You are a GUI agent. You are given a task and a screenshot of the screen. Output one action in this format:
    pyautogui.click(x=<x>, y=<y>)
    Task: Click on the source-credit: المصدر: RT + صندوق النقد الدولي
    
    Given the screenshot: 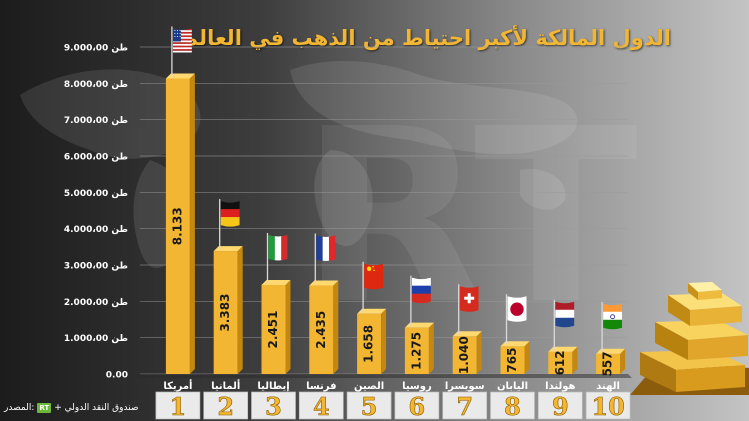 What is the action you would take?
    pyautogui.click(x=71, y=408)
    